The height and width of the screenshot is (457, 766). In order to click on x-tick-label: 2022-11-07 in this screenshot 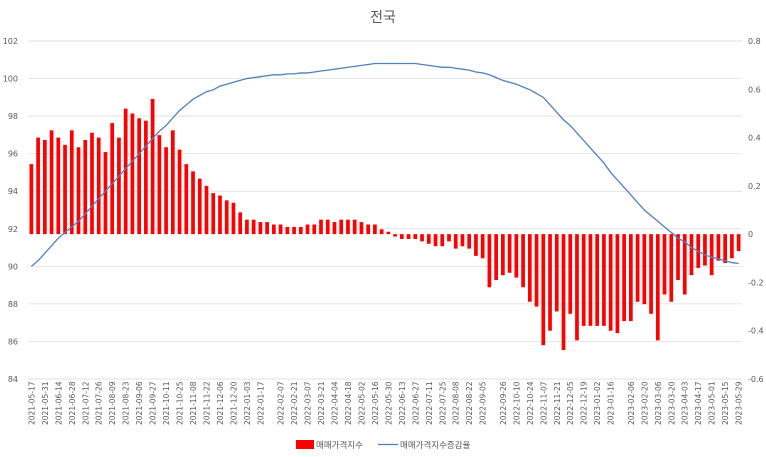, I will do `click(543, 403)`.